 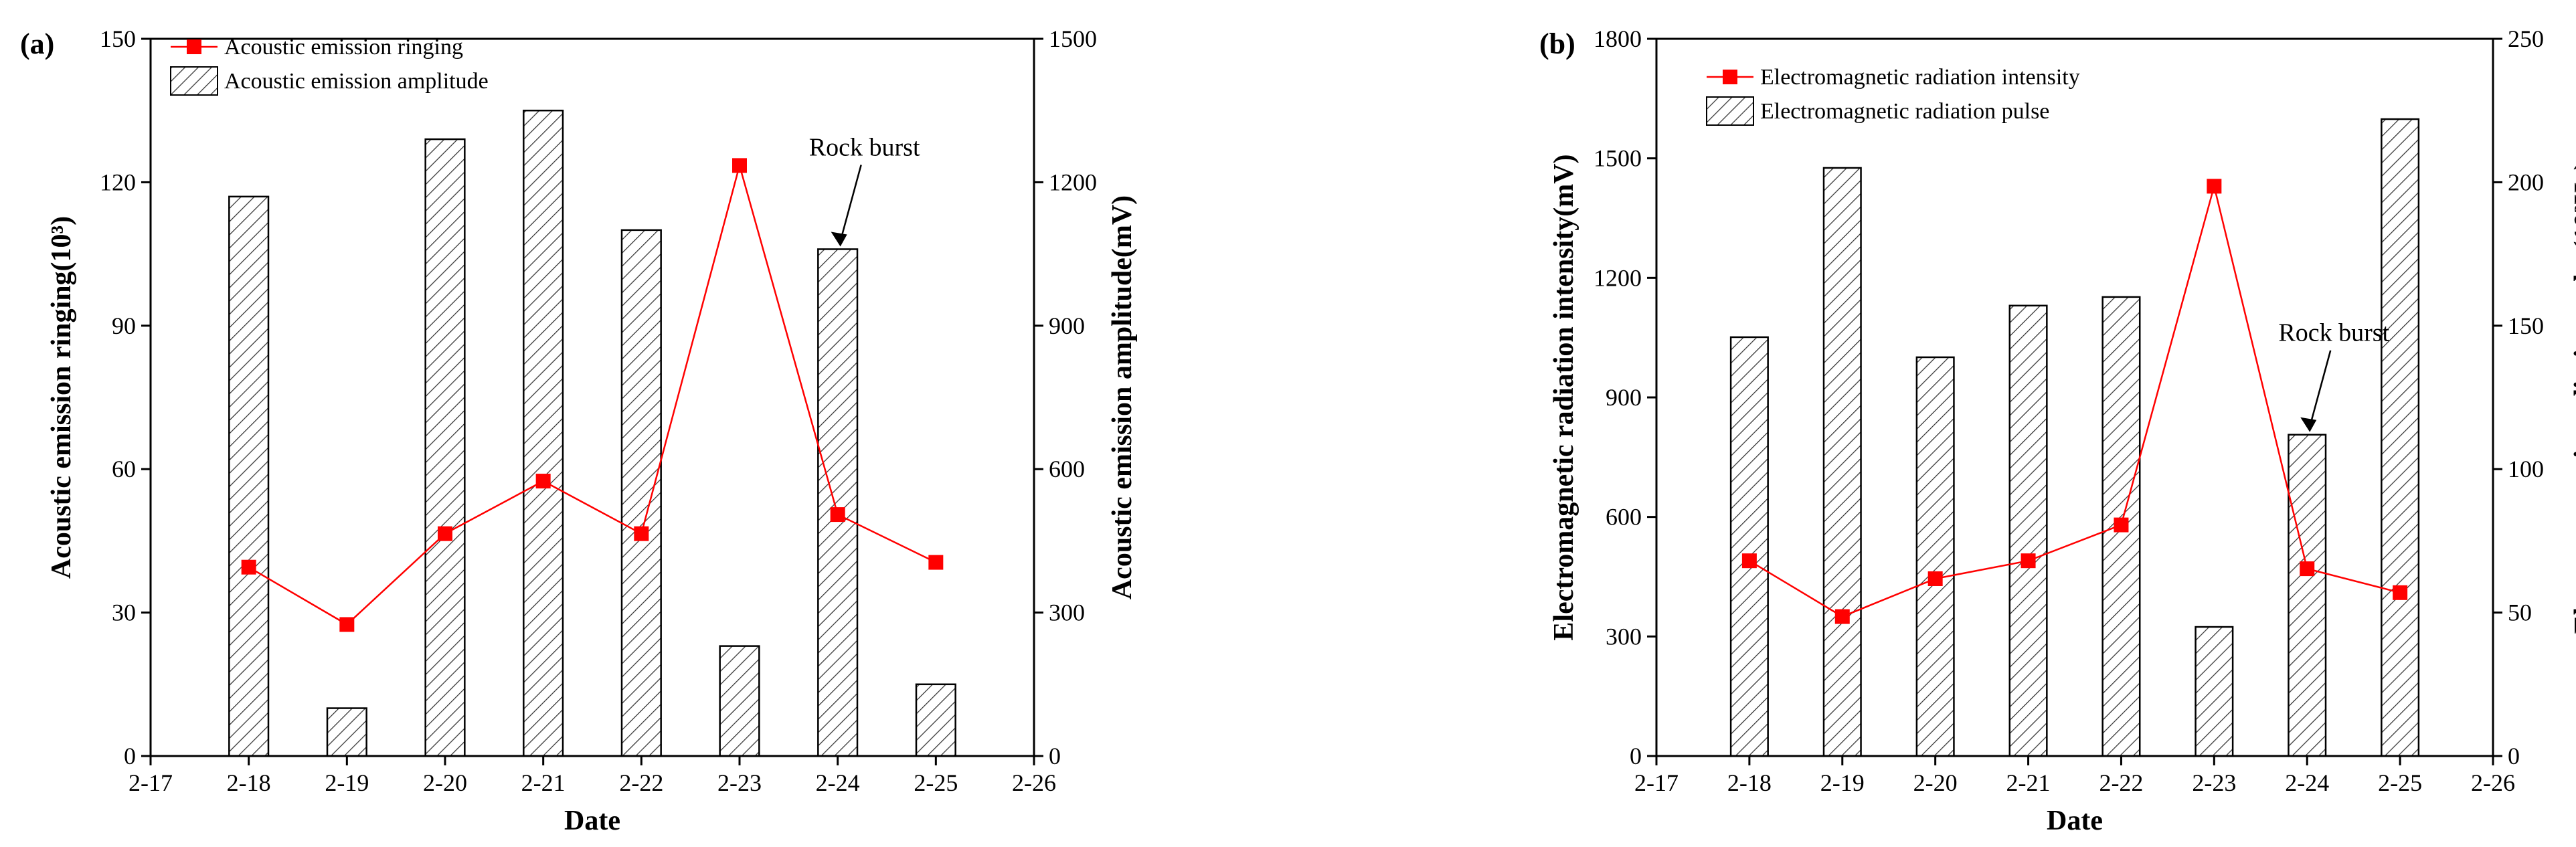 What do you see at coordinates (1073, 38) in the screenshot?
I see `y-right-tick-label: 1500` at bounding box center [1073, 38].